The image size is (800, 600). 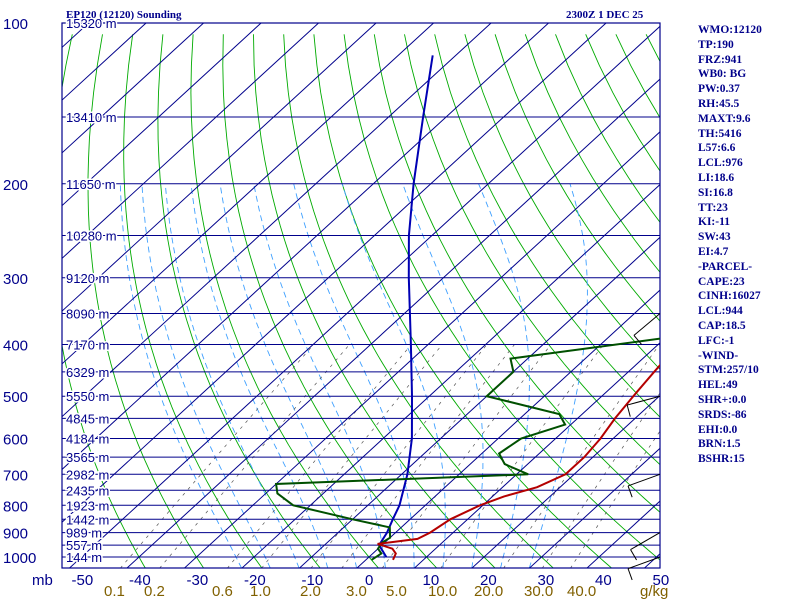 What do you see at coordinates (140, 580) in the screenshot?
I see `temperature-tick-label: -40` at bounding box center [140, 580].